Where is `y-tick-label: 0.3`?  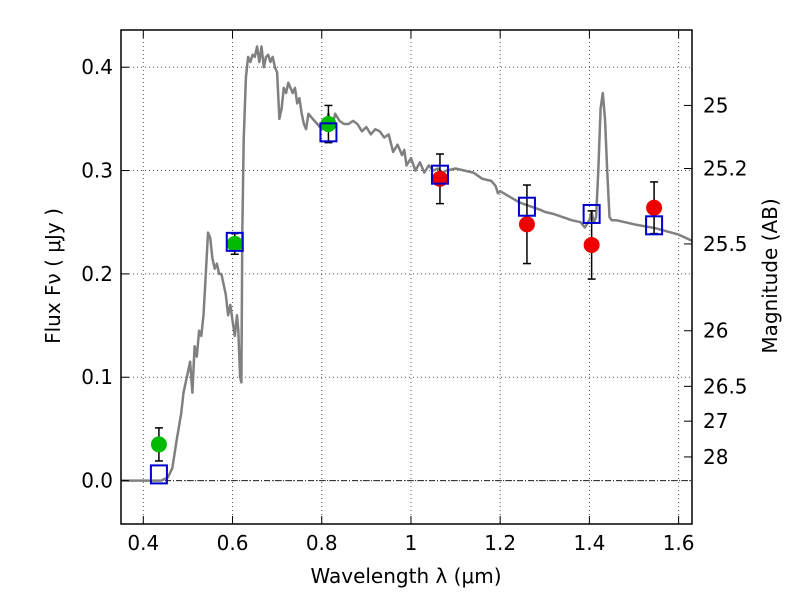 y-tick-label: 0.3 is located at coordinates (97, 171).